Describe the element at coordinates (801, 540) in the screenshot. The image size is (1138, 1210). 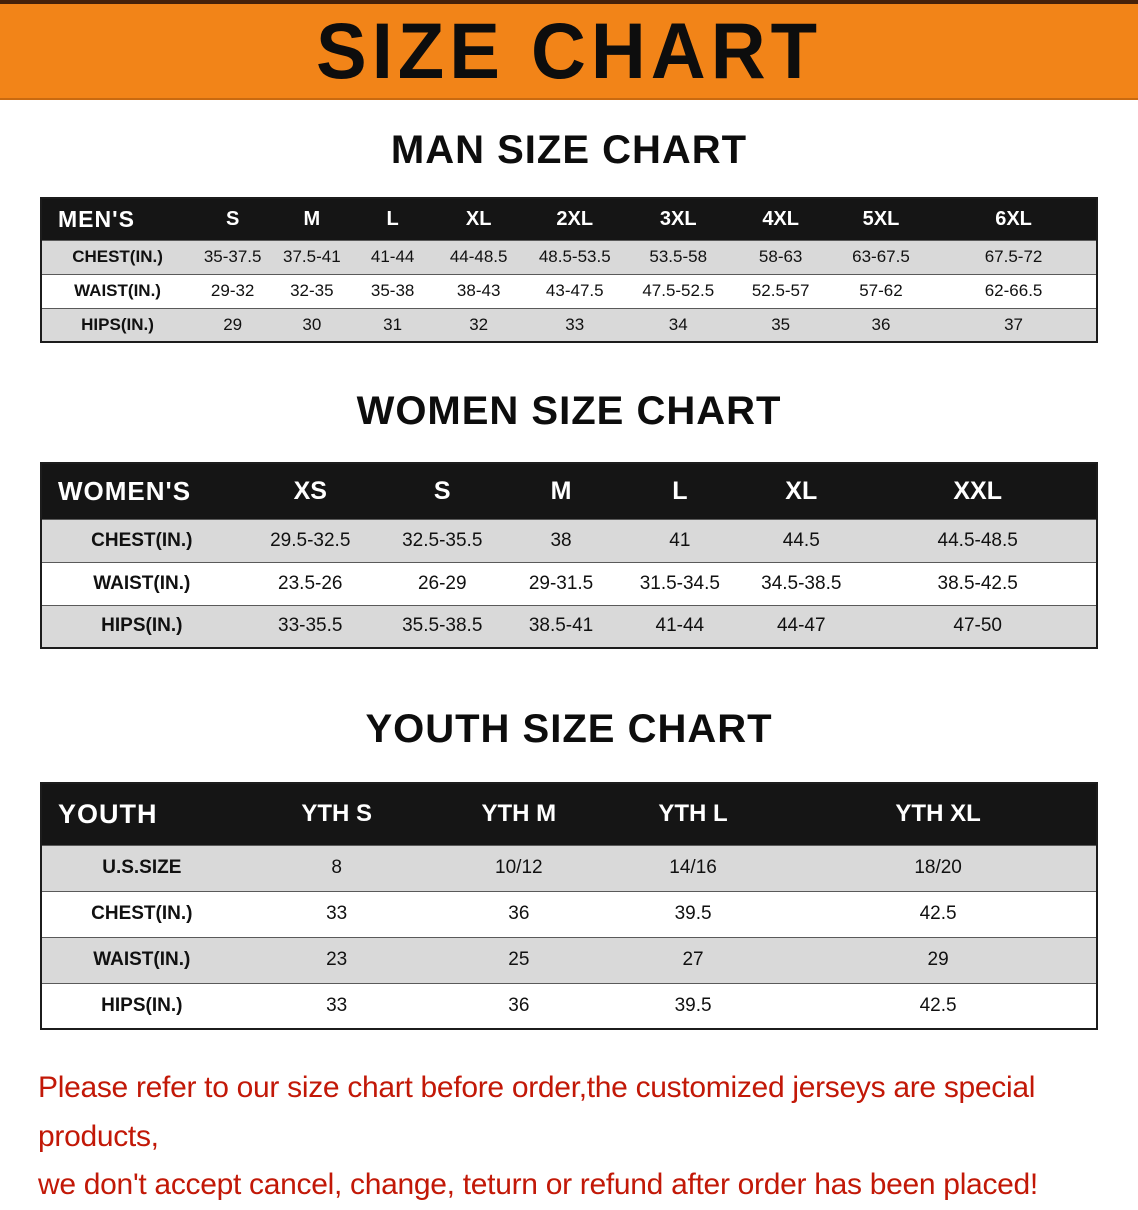
I see `value-cell: 44.5` at that location.